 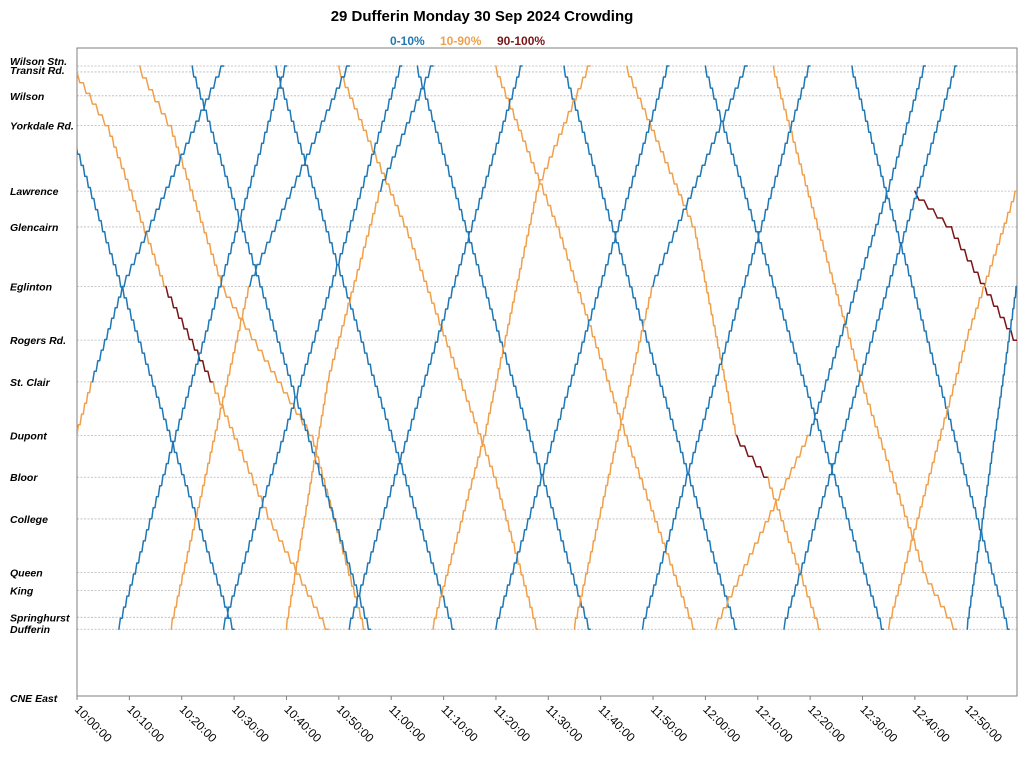 I want to click on stop-label: Springhurst, so click(x=40, y=618).